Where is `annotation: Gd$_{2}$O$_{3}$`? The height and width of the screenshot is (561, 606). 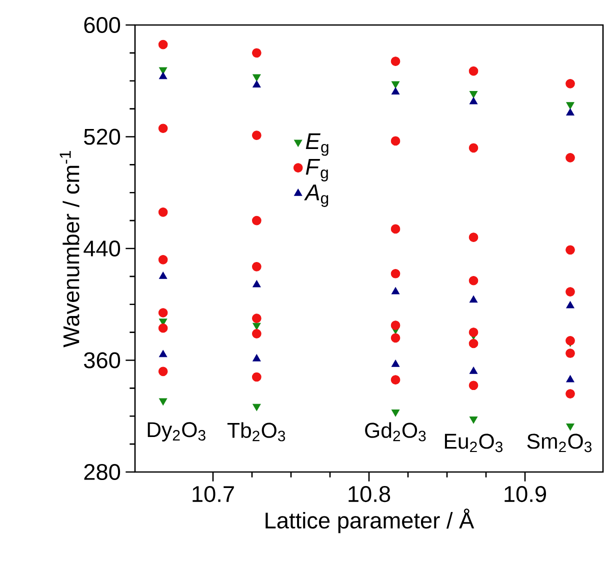
annotation: Gd$_{2}$O$_{3}$ is located at coordinates (395, 432).